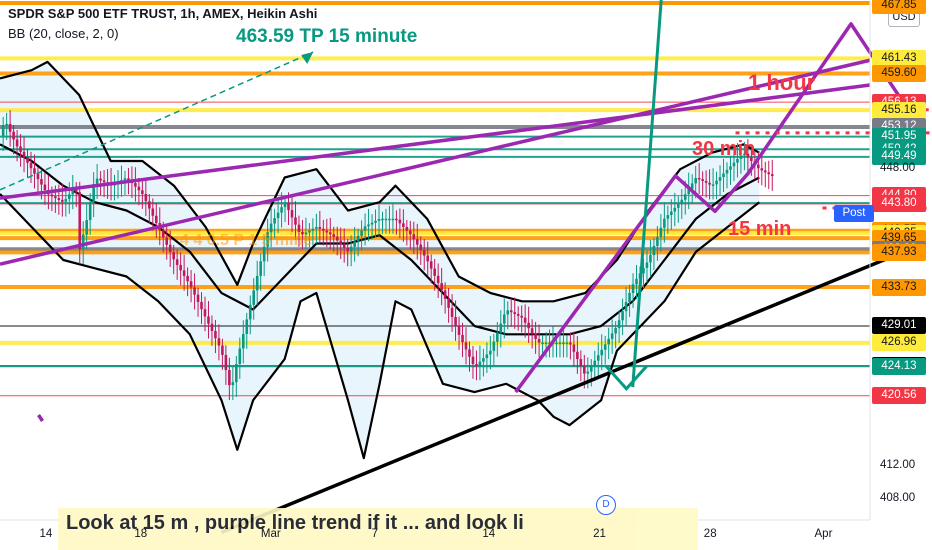  Describe the element at coordinates (606, 505) in the screenshot. I see `dividend-marker: D` at that location.